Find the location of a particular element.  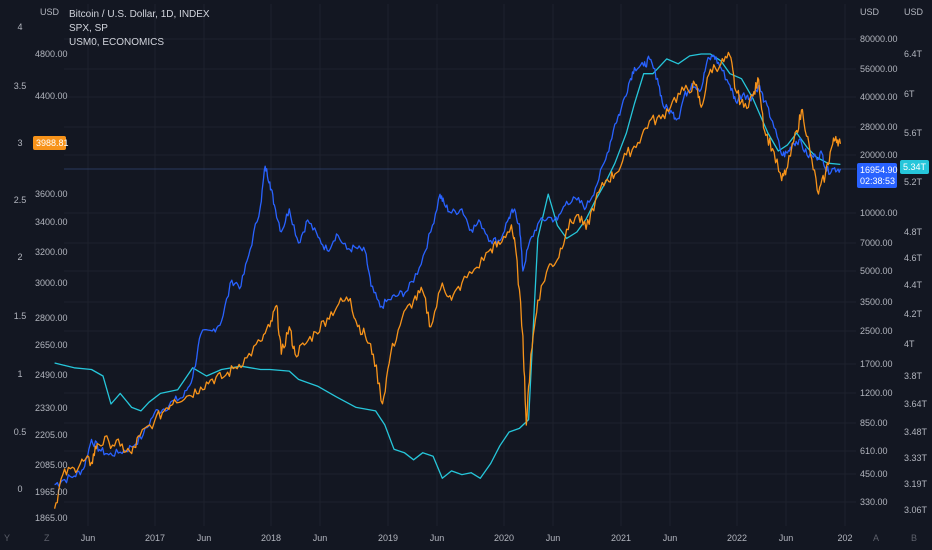

y-tick-label: 4800.00 is located at coordinates (51, 54).